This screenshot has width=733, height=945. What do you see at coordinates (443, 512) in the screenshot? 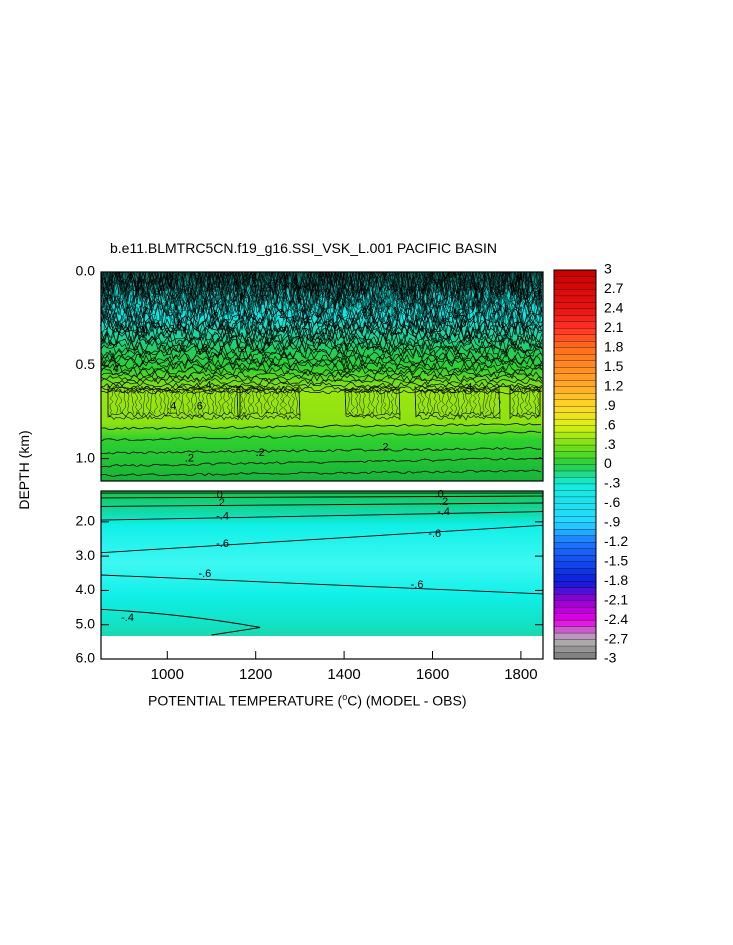
I see `contour-label: -.4` at bounding box center [443, 512].